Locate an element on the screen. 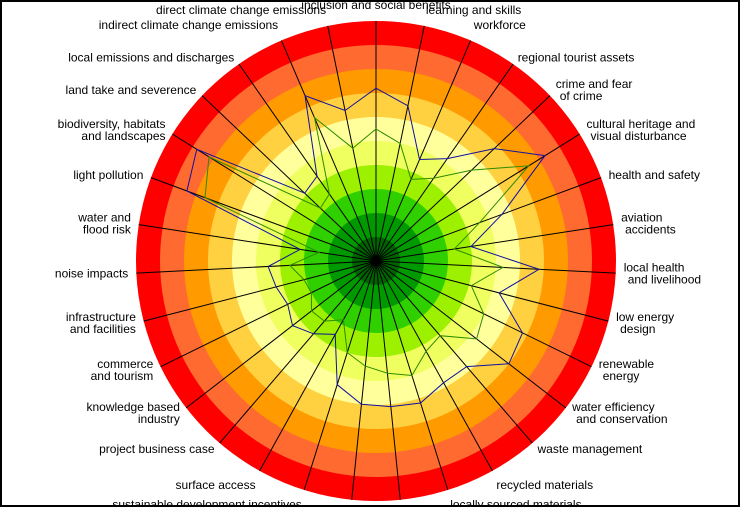 This screenshot has height=507, width=740. axis-label: regional tourist assets is located at coordinates (576, 58).